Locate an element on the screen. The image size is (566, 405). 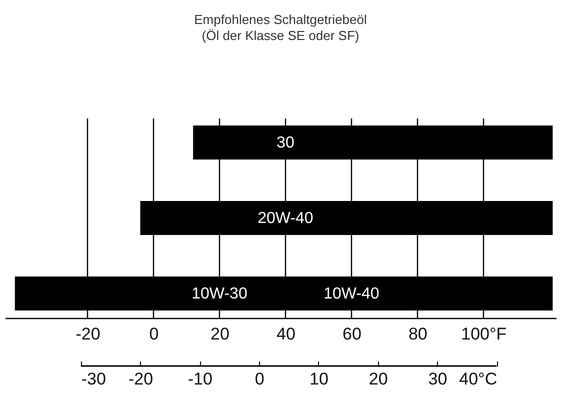
x2-tick-label: -20 is located at coordinates (141, 379).